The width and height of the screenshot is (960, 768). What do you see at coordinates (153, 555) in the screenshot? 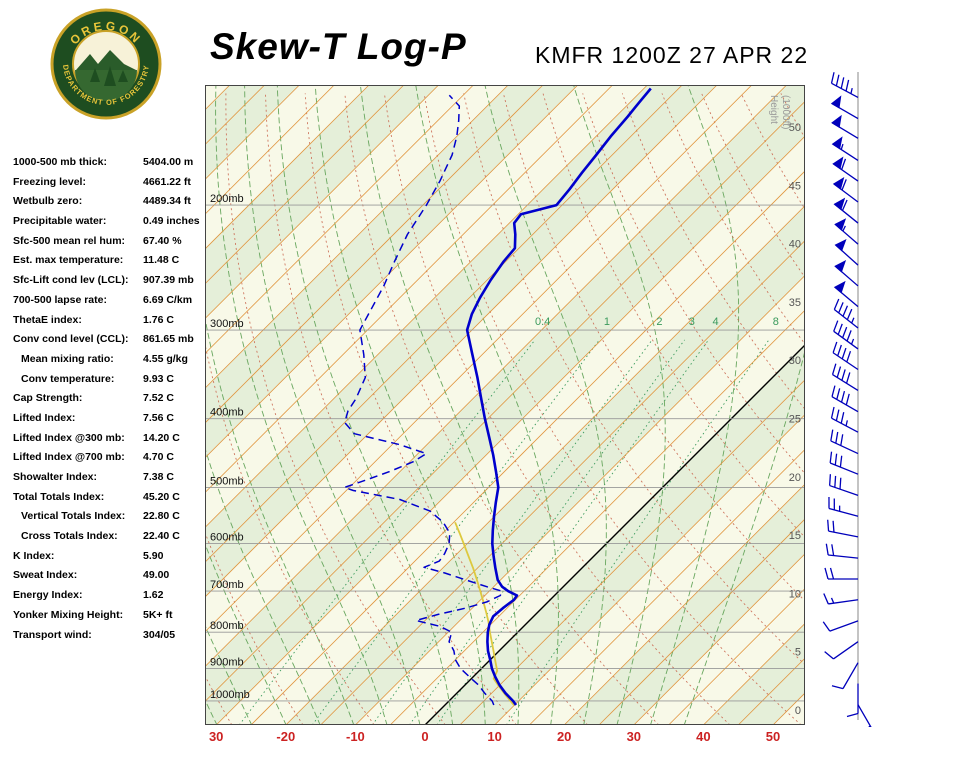
I see `stat-value: 5.90` at bounding box center [153, 555].